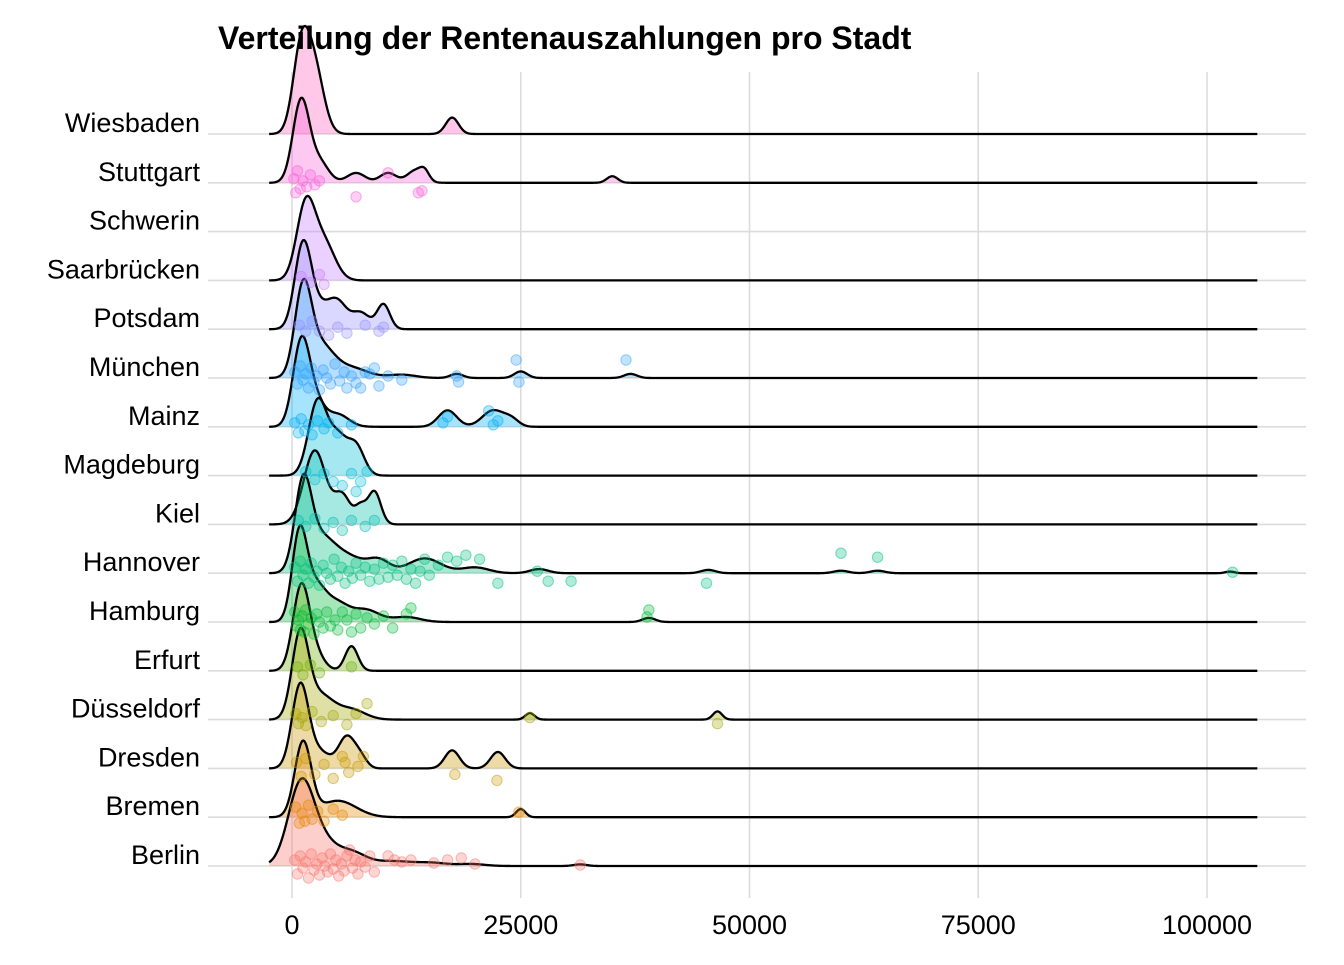 Image resolution: width=1344 pixels, height=965 pixels. I want to click on y-label: Schwerin, so click(144, 221).